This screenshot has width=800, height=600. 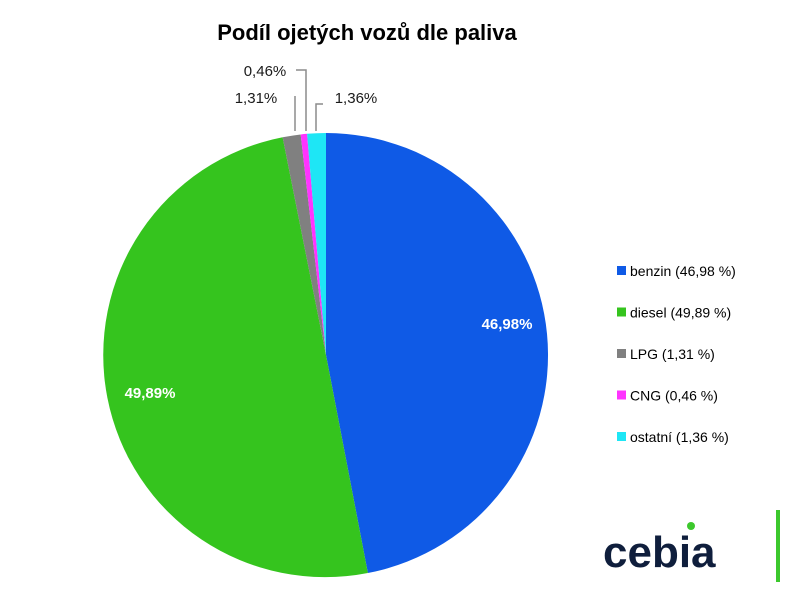 I want to click on legend-item-cng: CNG (0,46 %), so click(x=667, y=396).